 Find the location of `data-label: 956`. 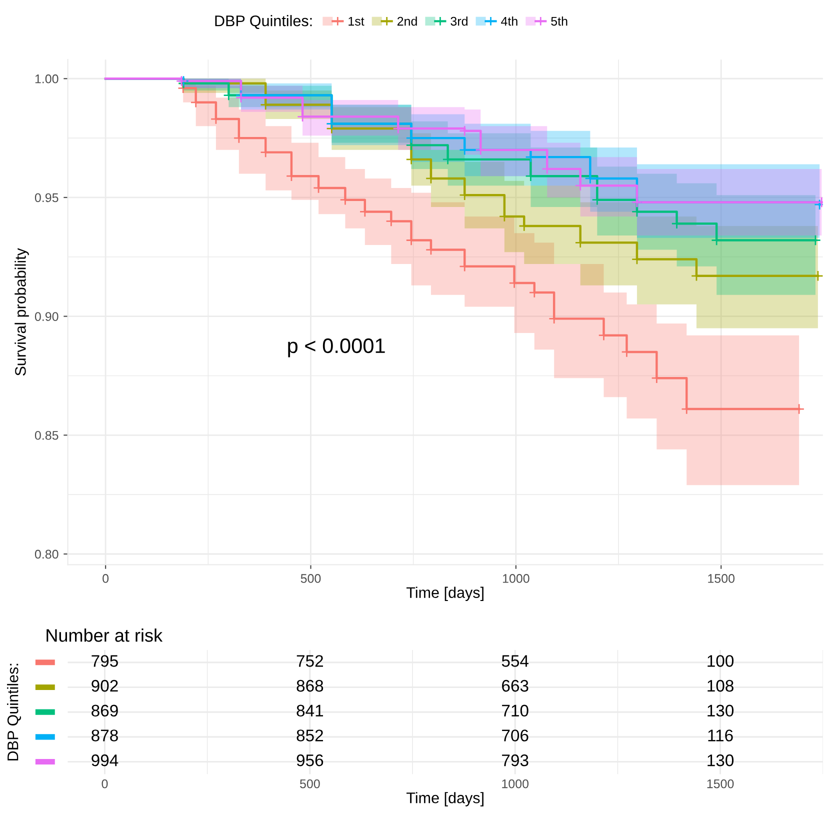

data-label: 956 is located at coordinates (310, 760).